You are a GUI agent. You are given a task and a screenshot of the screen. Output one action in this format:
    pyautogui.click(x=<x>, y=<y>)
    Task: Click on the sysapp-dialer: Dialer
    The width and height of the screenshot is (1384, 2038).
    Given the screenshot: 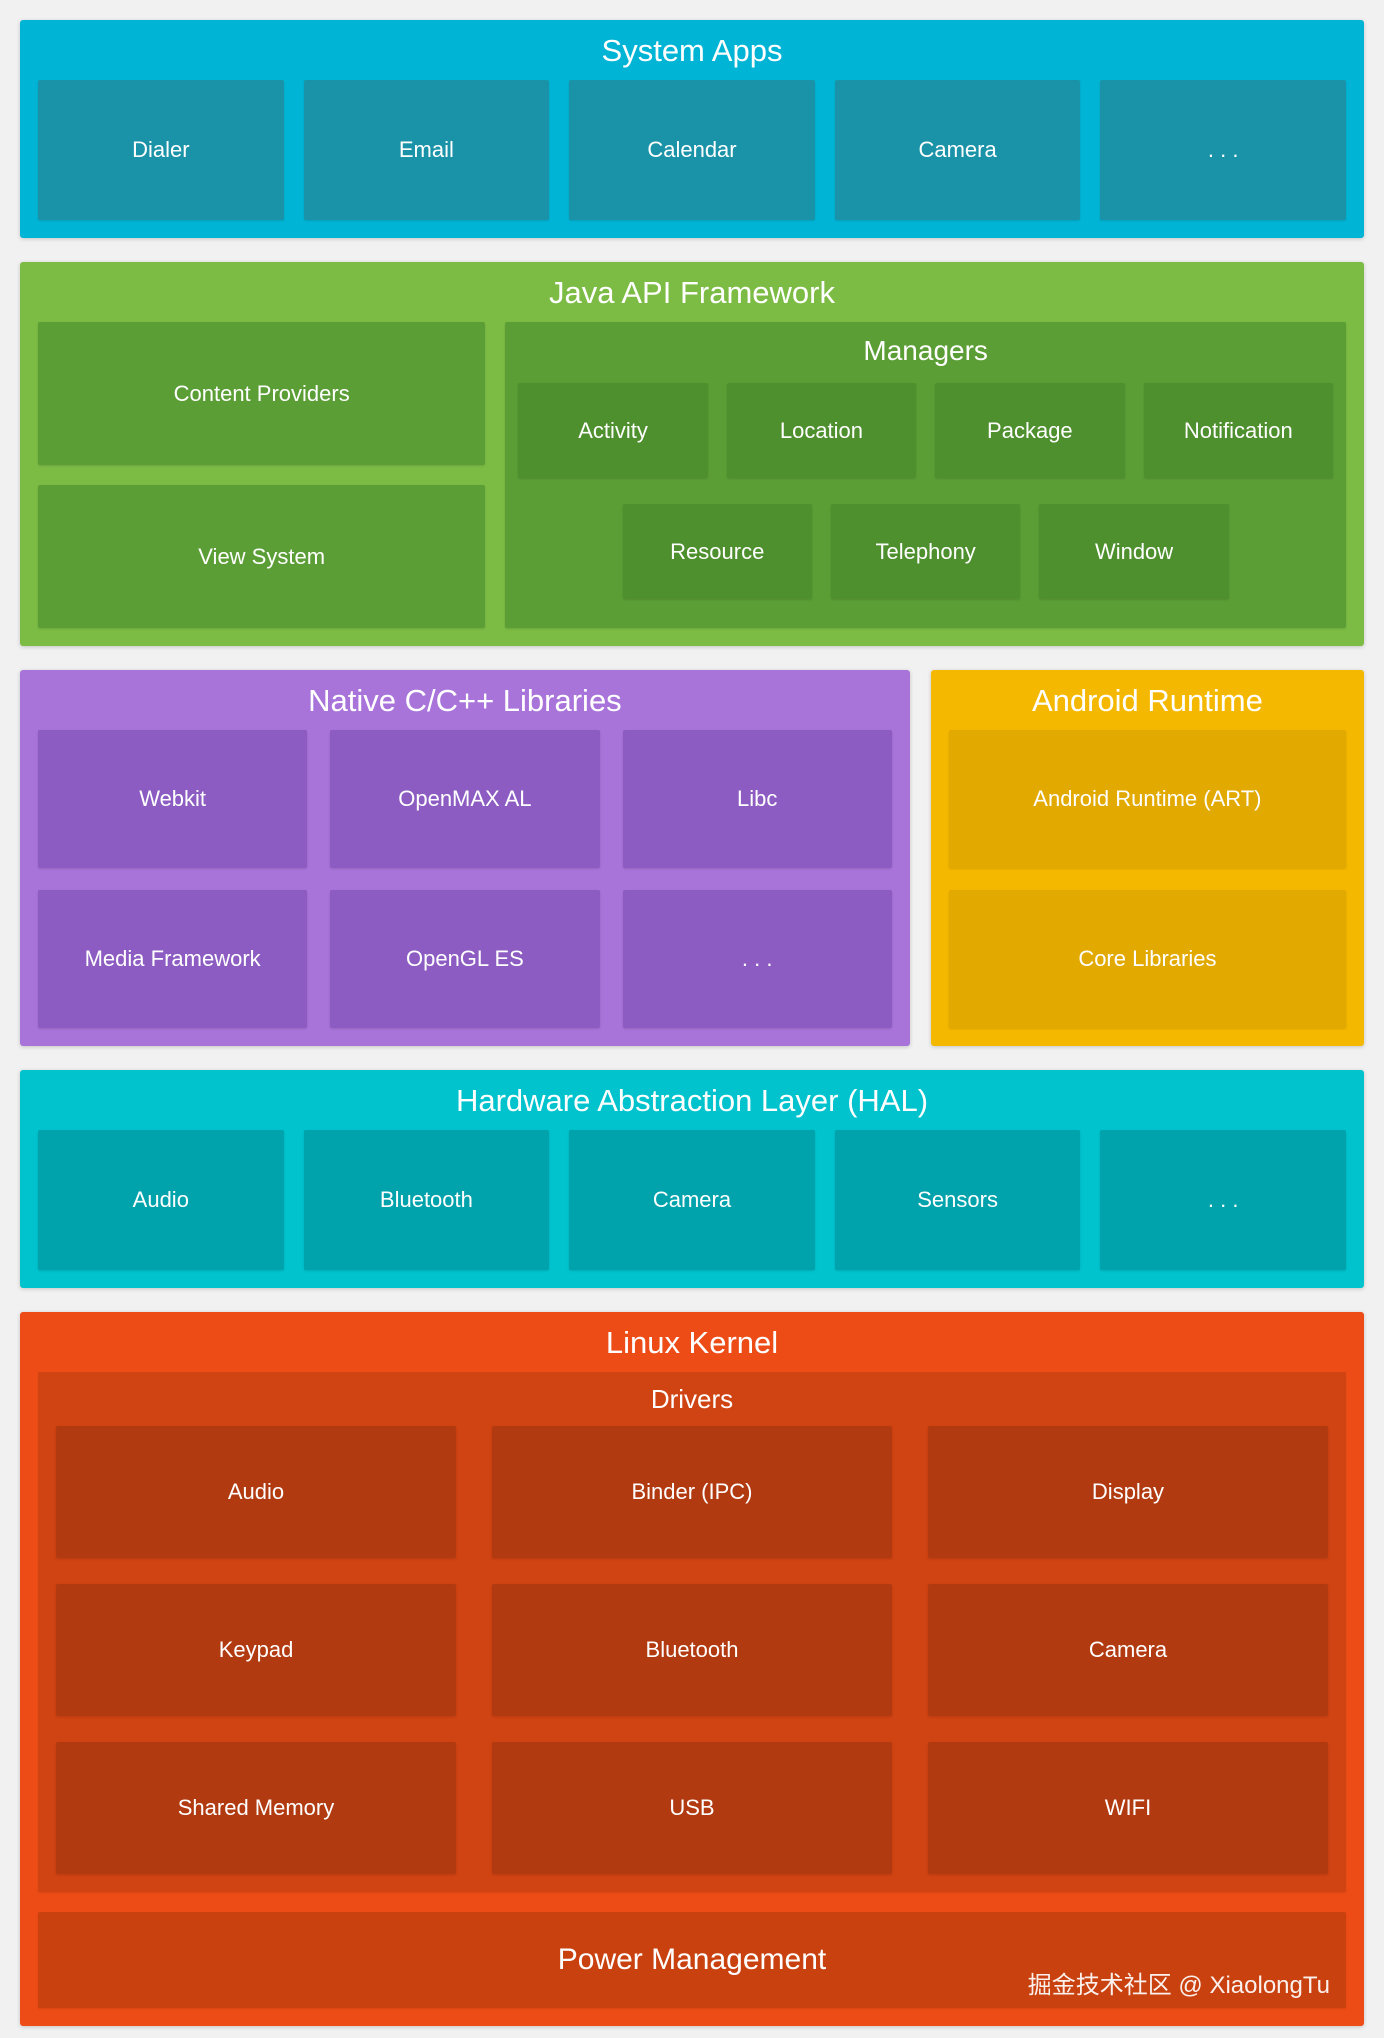 What is the action you would take?
    pyautogui.click(x=161, y=150)
    